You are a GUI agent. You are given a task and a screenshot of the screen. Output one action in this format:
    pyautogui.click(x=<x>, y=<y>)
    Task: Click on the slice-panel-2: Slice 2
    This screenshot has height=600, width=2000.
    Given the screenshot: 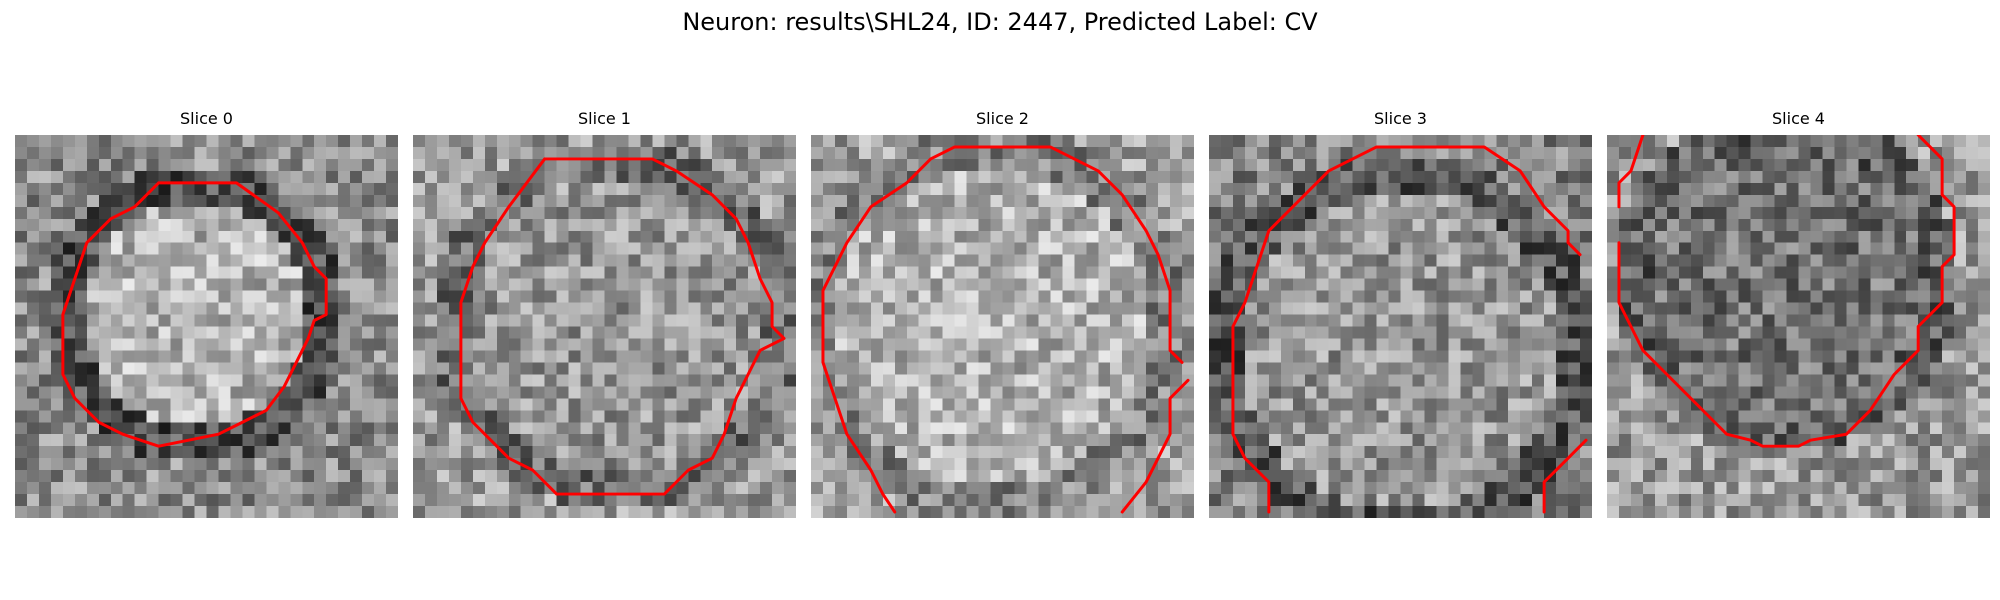 What is the action you would take?
    pyautogui.click(x=1002, y=313)
    